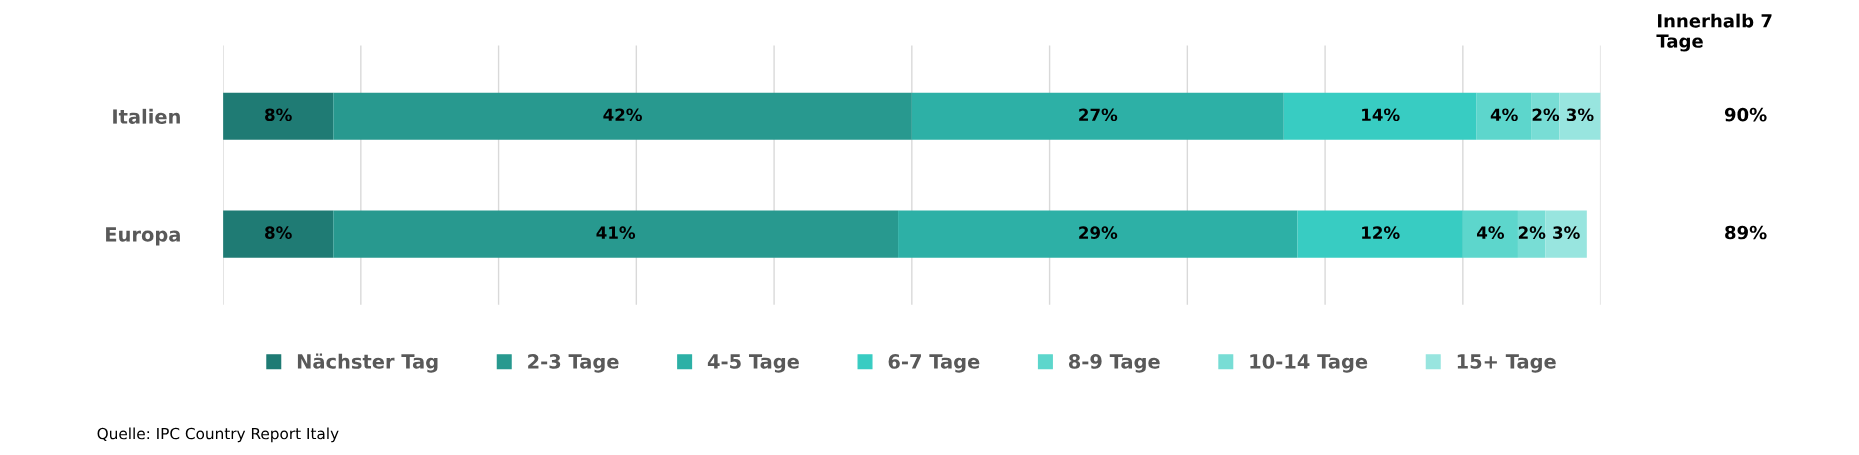 Image resolution: width=1859 pixels, height=455 pixels. What do you see at coordinates (1506, 363) in the screenshot?
I see `legend-label: 15+ Tage` at bounding box center [1506, 363].